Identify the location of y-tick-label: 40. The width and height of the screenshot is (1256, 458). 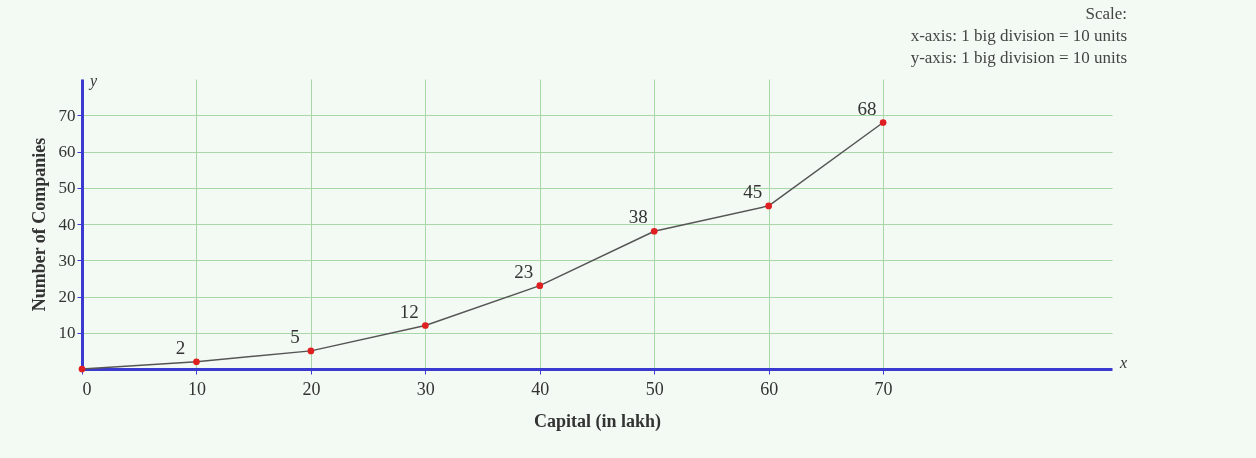
(67, 224).